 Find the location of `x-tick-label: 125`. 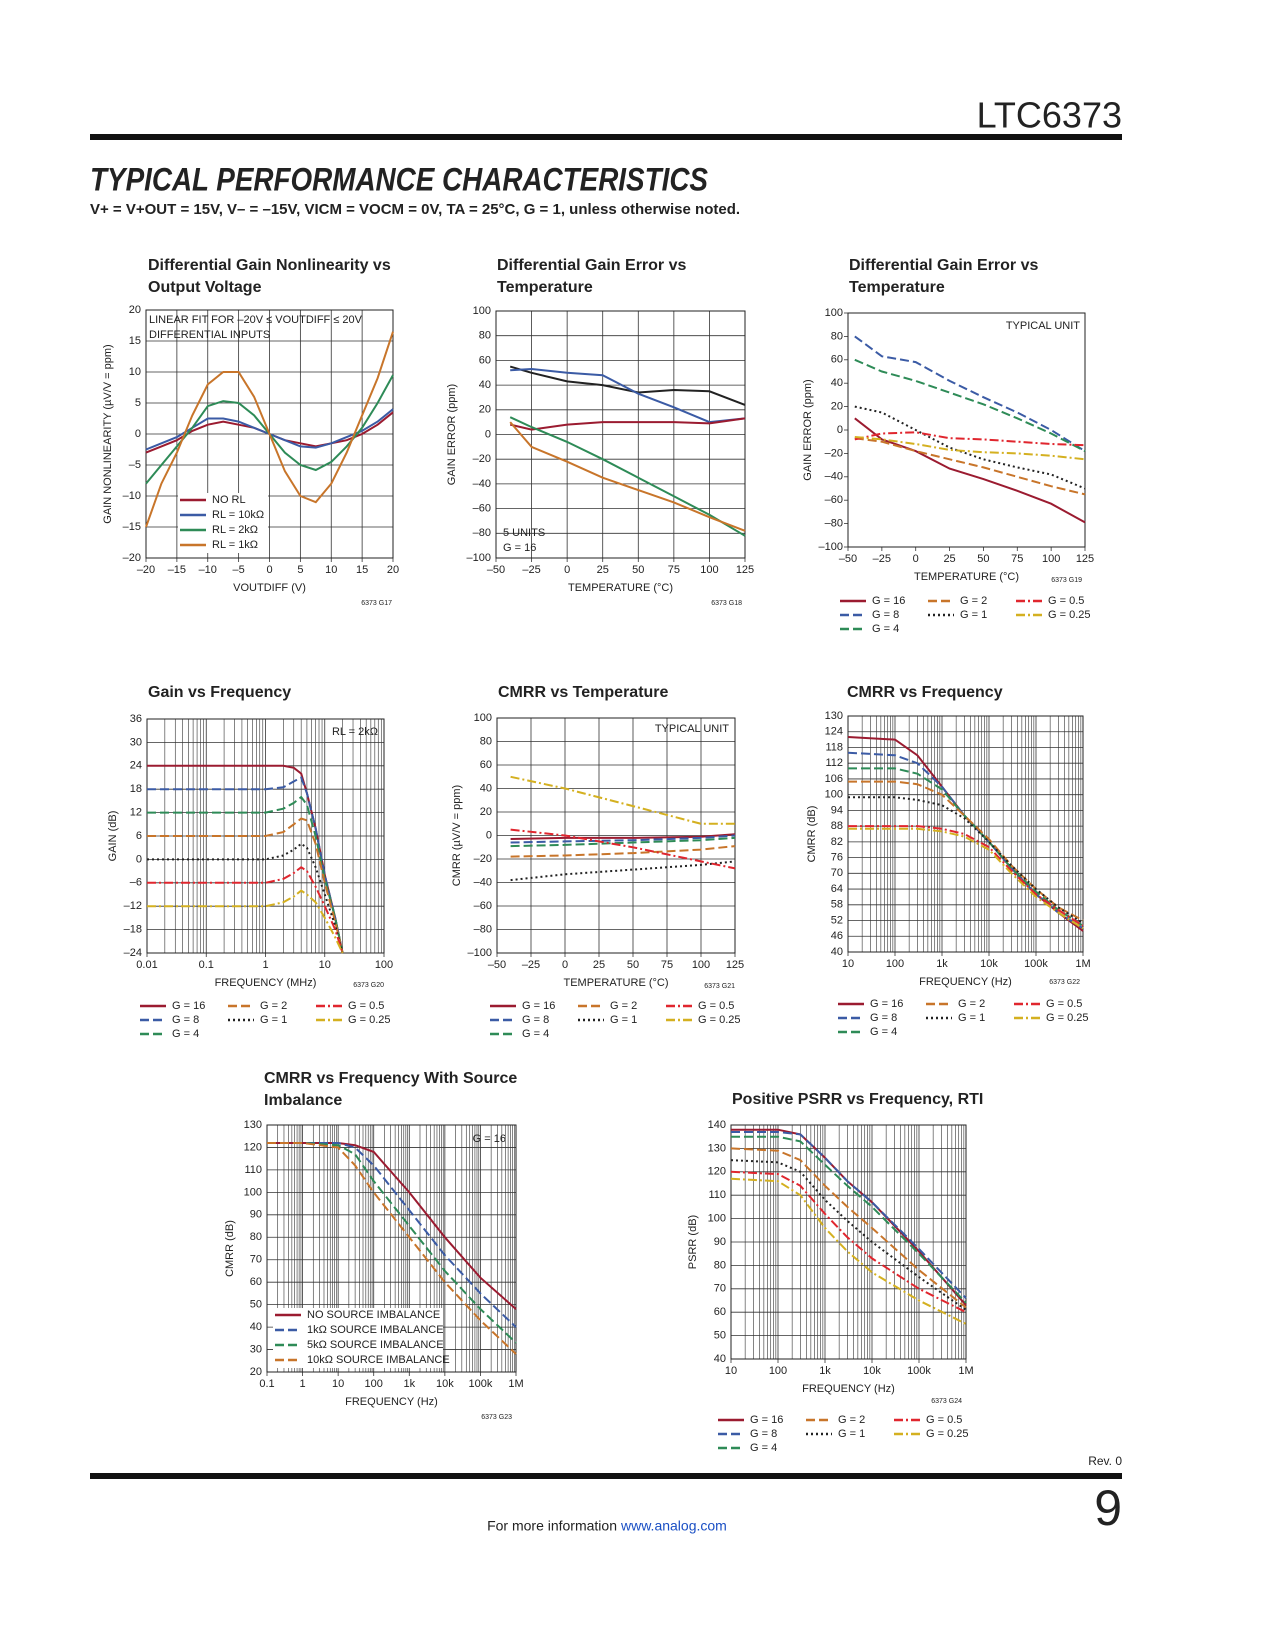

x-tick-label: 125 is located at coordinates (1085, 559).